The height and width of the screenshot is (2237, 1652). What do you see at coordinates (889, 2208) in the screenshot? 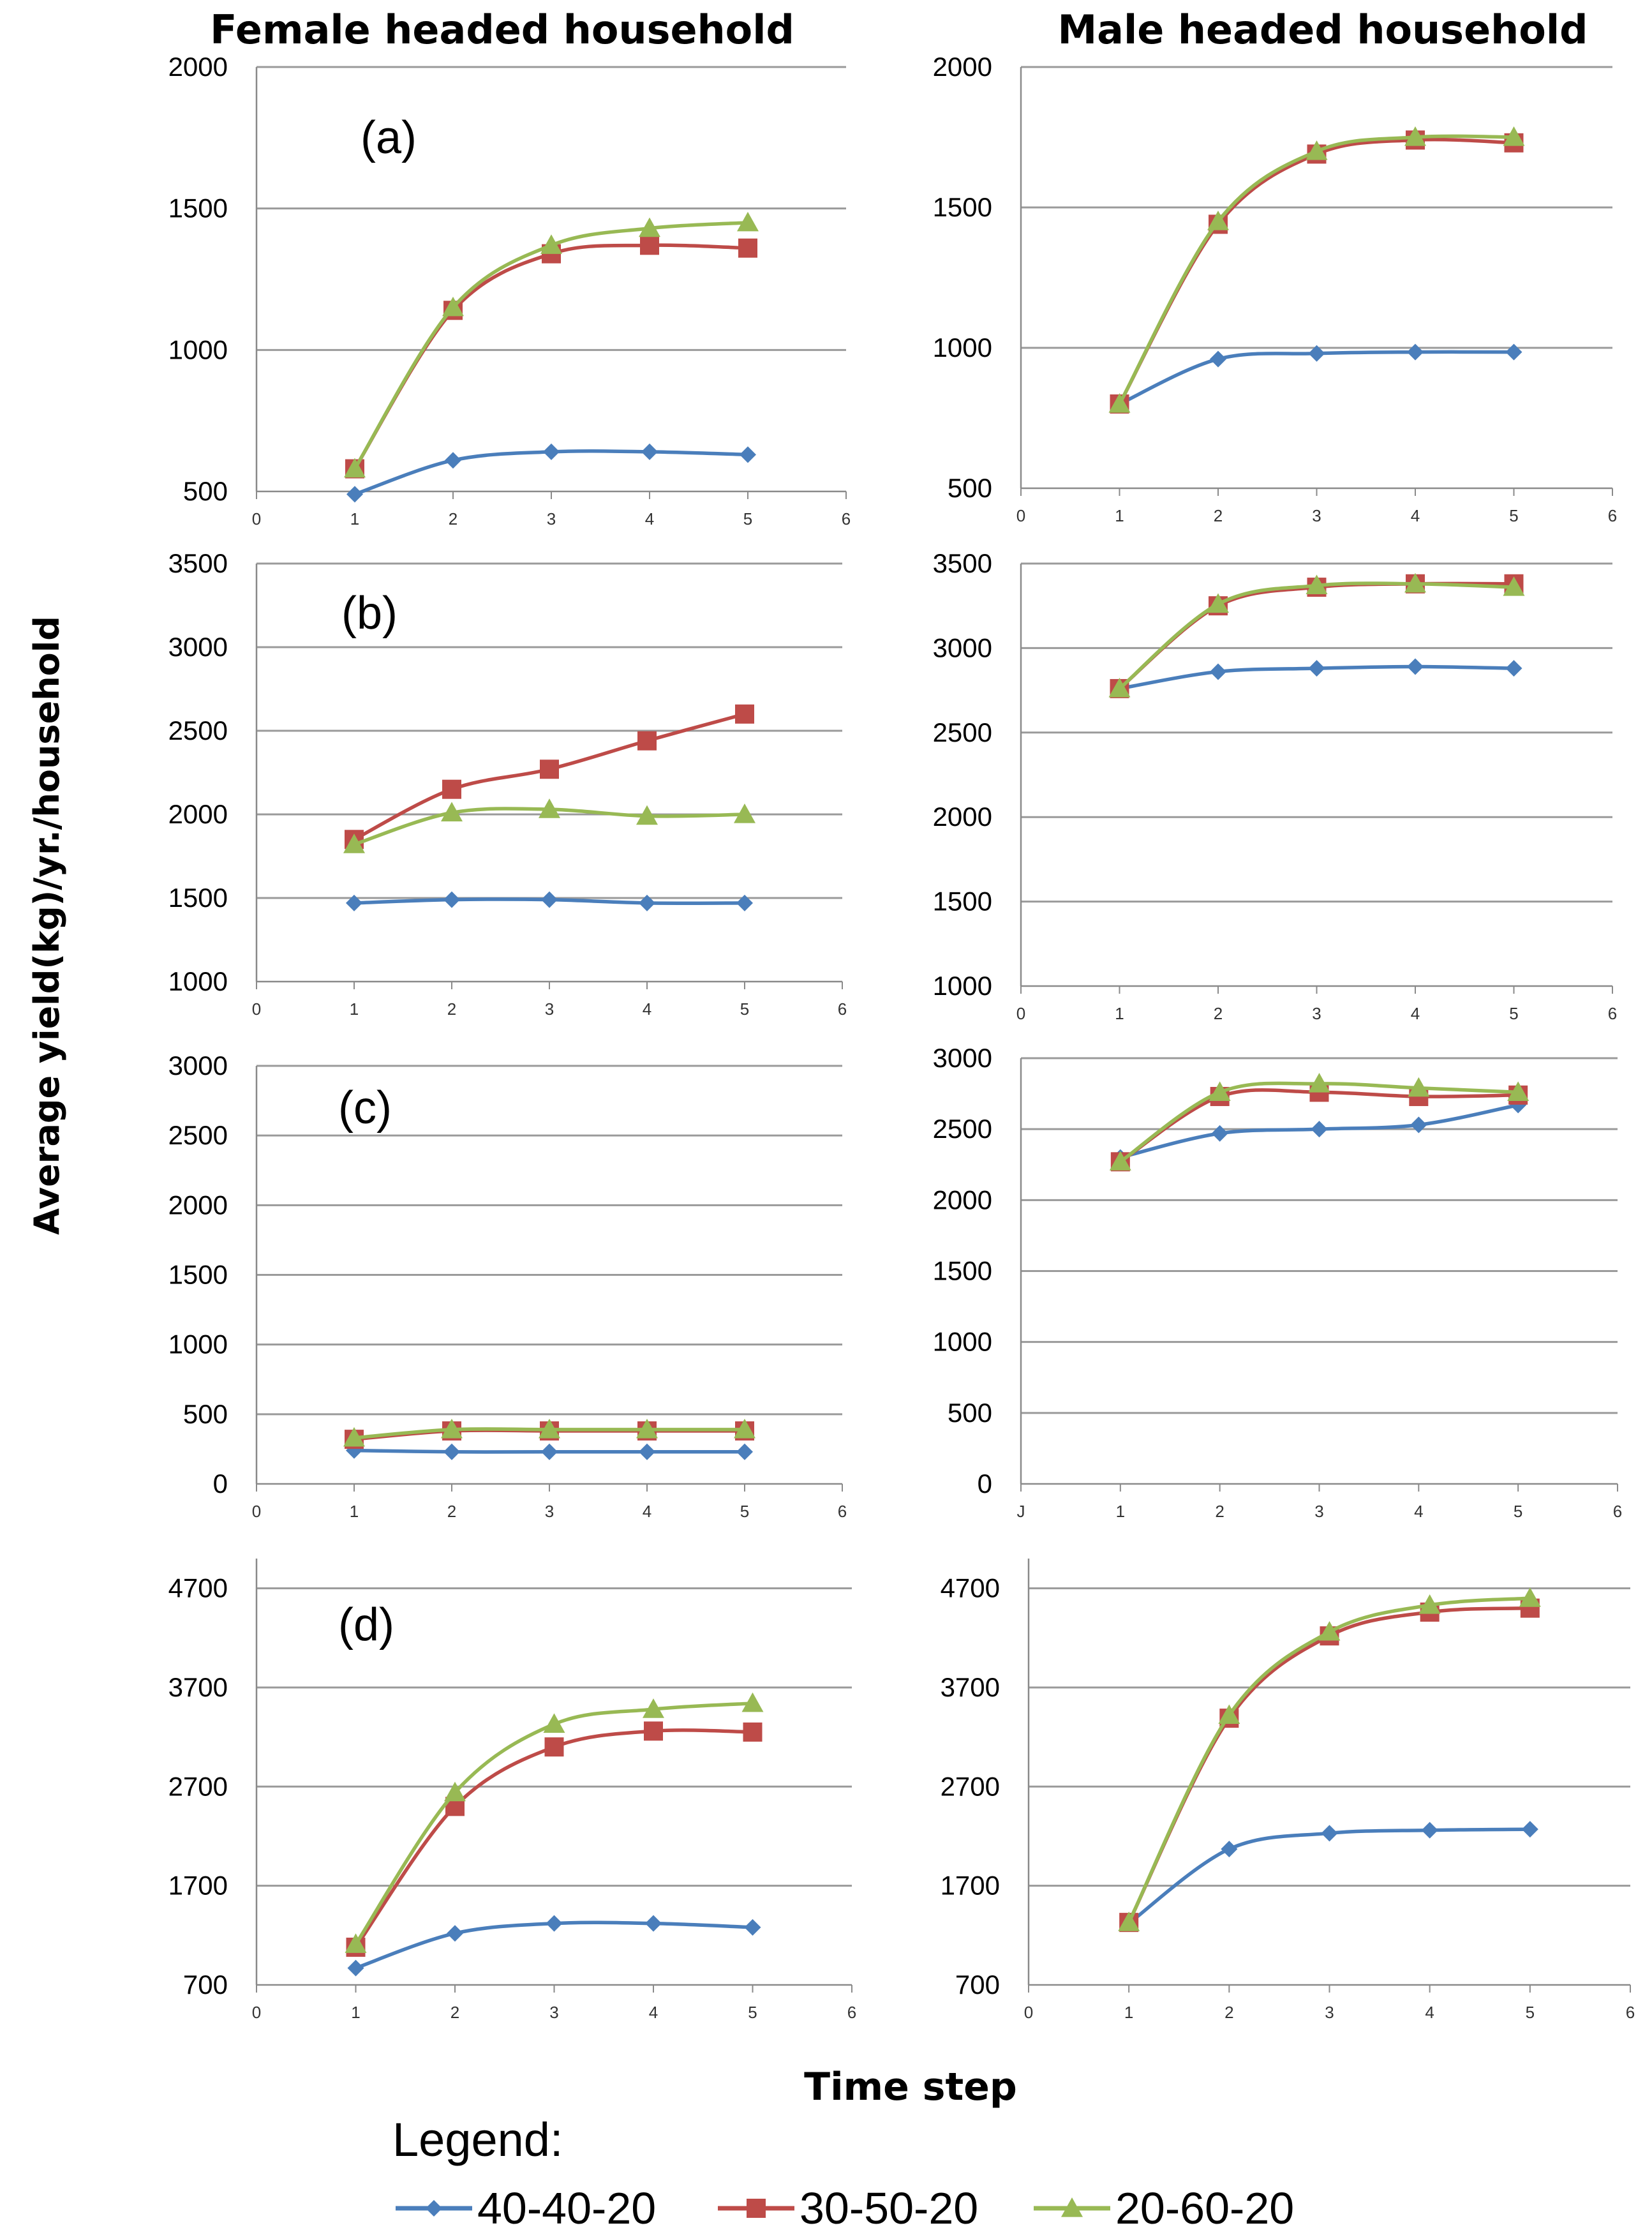
I see `legend-label: 30-50-20` at bounding box center [889, 2208].